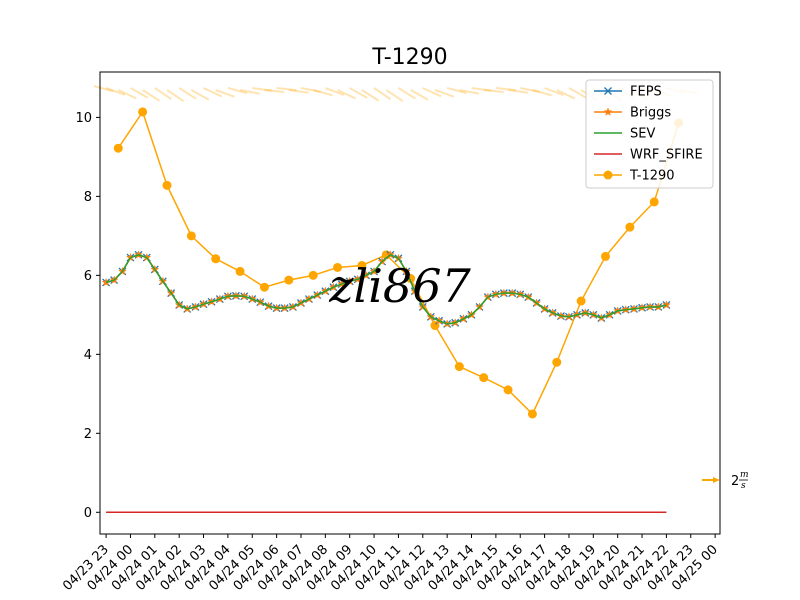 The width and height of the screenshot is (800, 600). I want to click on wind-key-unit-denominator: s, so click(743, 486).